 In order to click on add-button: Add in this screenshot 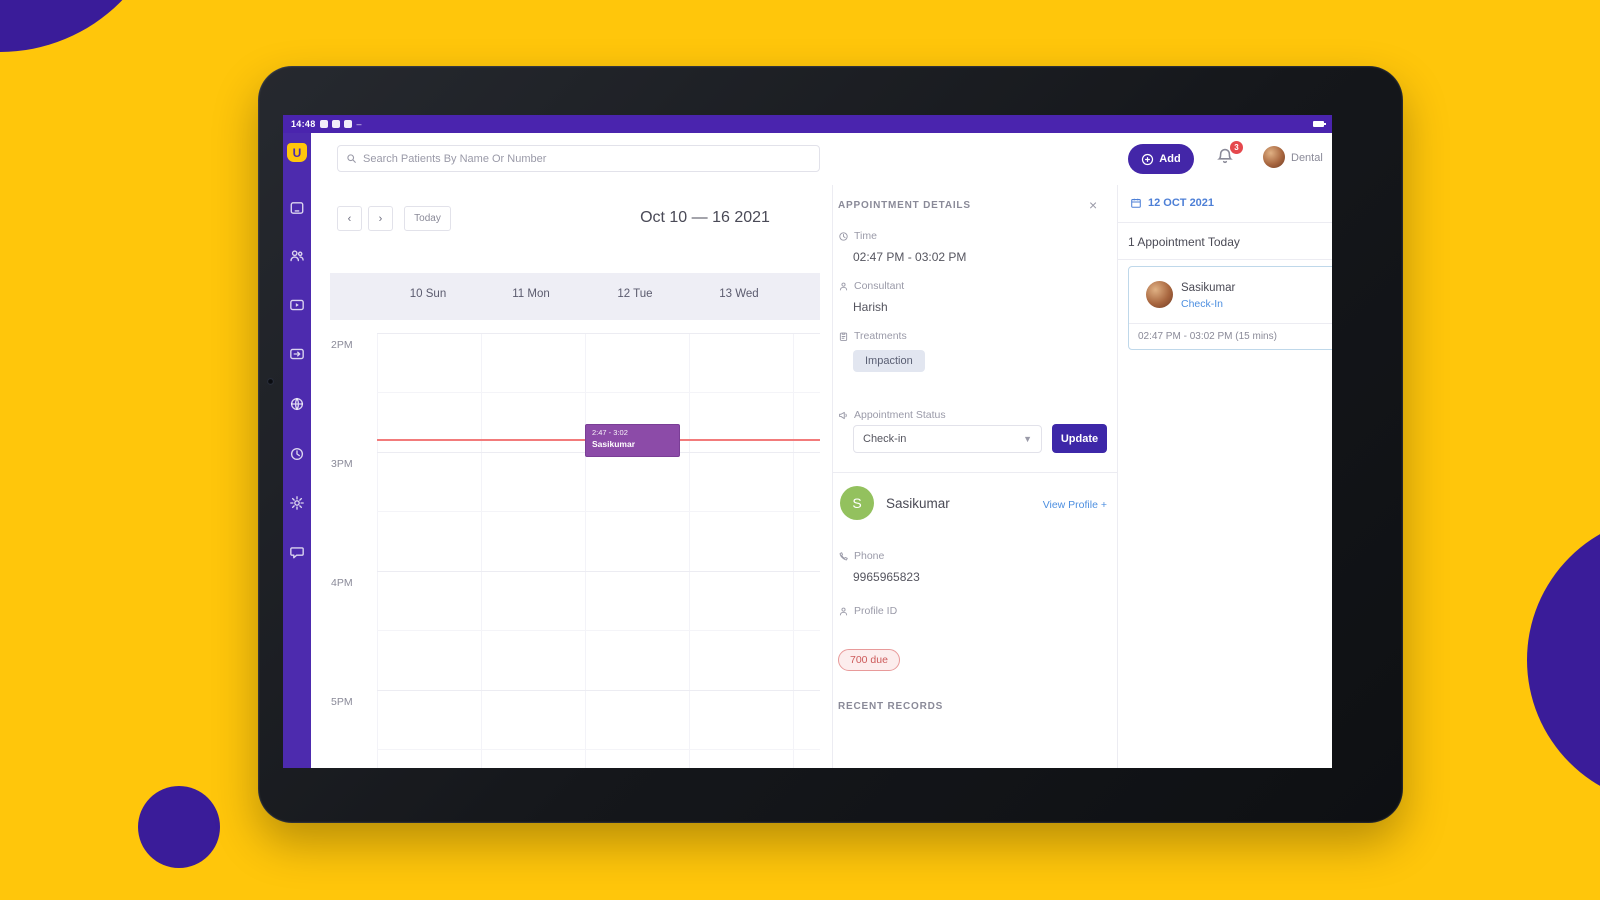, I will do `click(1161, 159)`.